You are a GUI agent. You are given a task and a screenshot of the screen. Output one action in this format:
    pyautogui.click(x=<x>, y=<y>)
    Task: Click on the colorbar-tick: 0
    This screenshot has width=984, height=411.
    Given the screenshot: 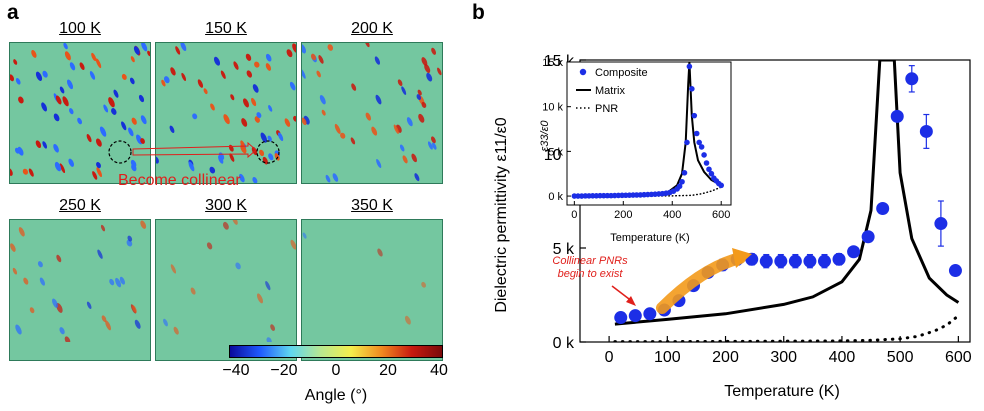 What is the action you would take?
    pyautogui.click(x=336, y=370)
    